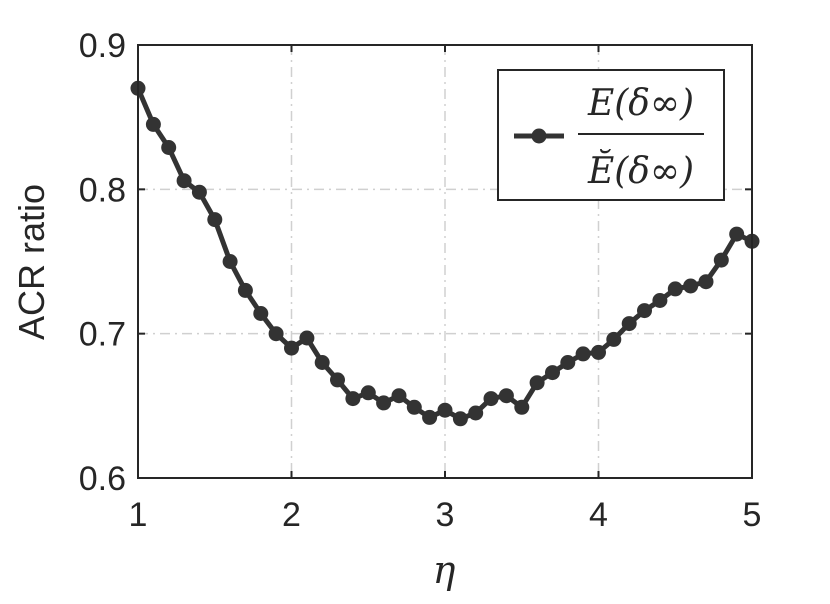 Image resolution: width=830 pixels, height=604 pixels. What do you see at coordinates (102, 479) in the screenshot?
I see `y-tick-label: 0.6` at bounding box center [102, 479].